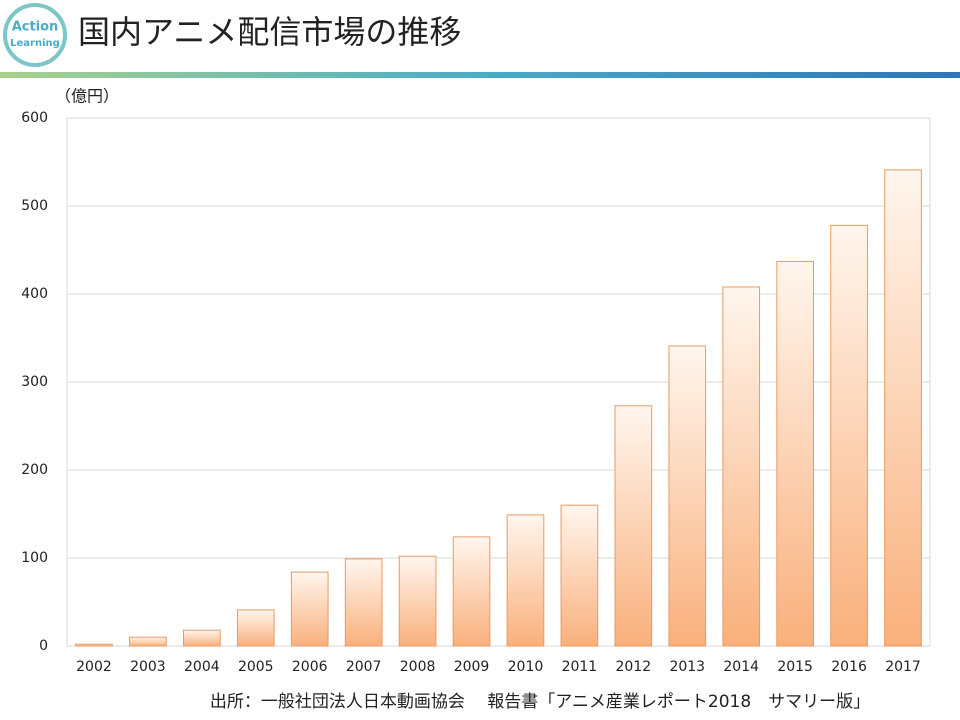  What do you see at coordinates (94, 667) in the screenshot?
I see `x-tick-label: 2002` at bounding box center [94, 667].